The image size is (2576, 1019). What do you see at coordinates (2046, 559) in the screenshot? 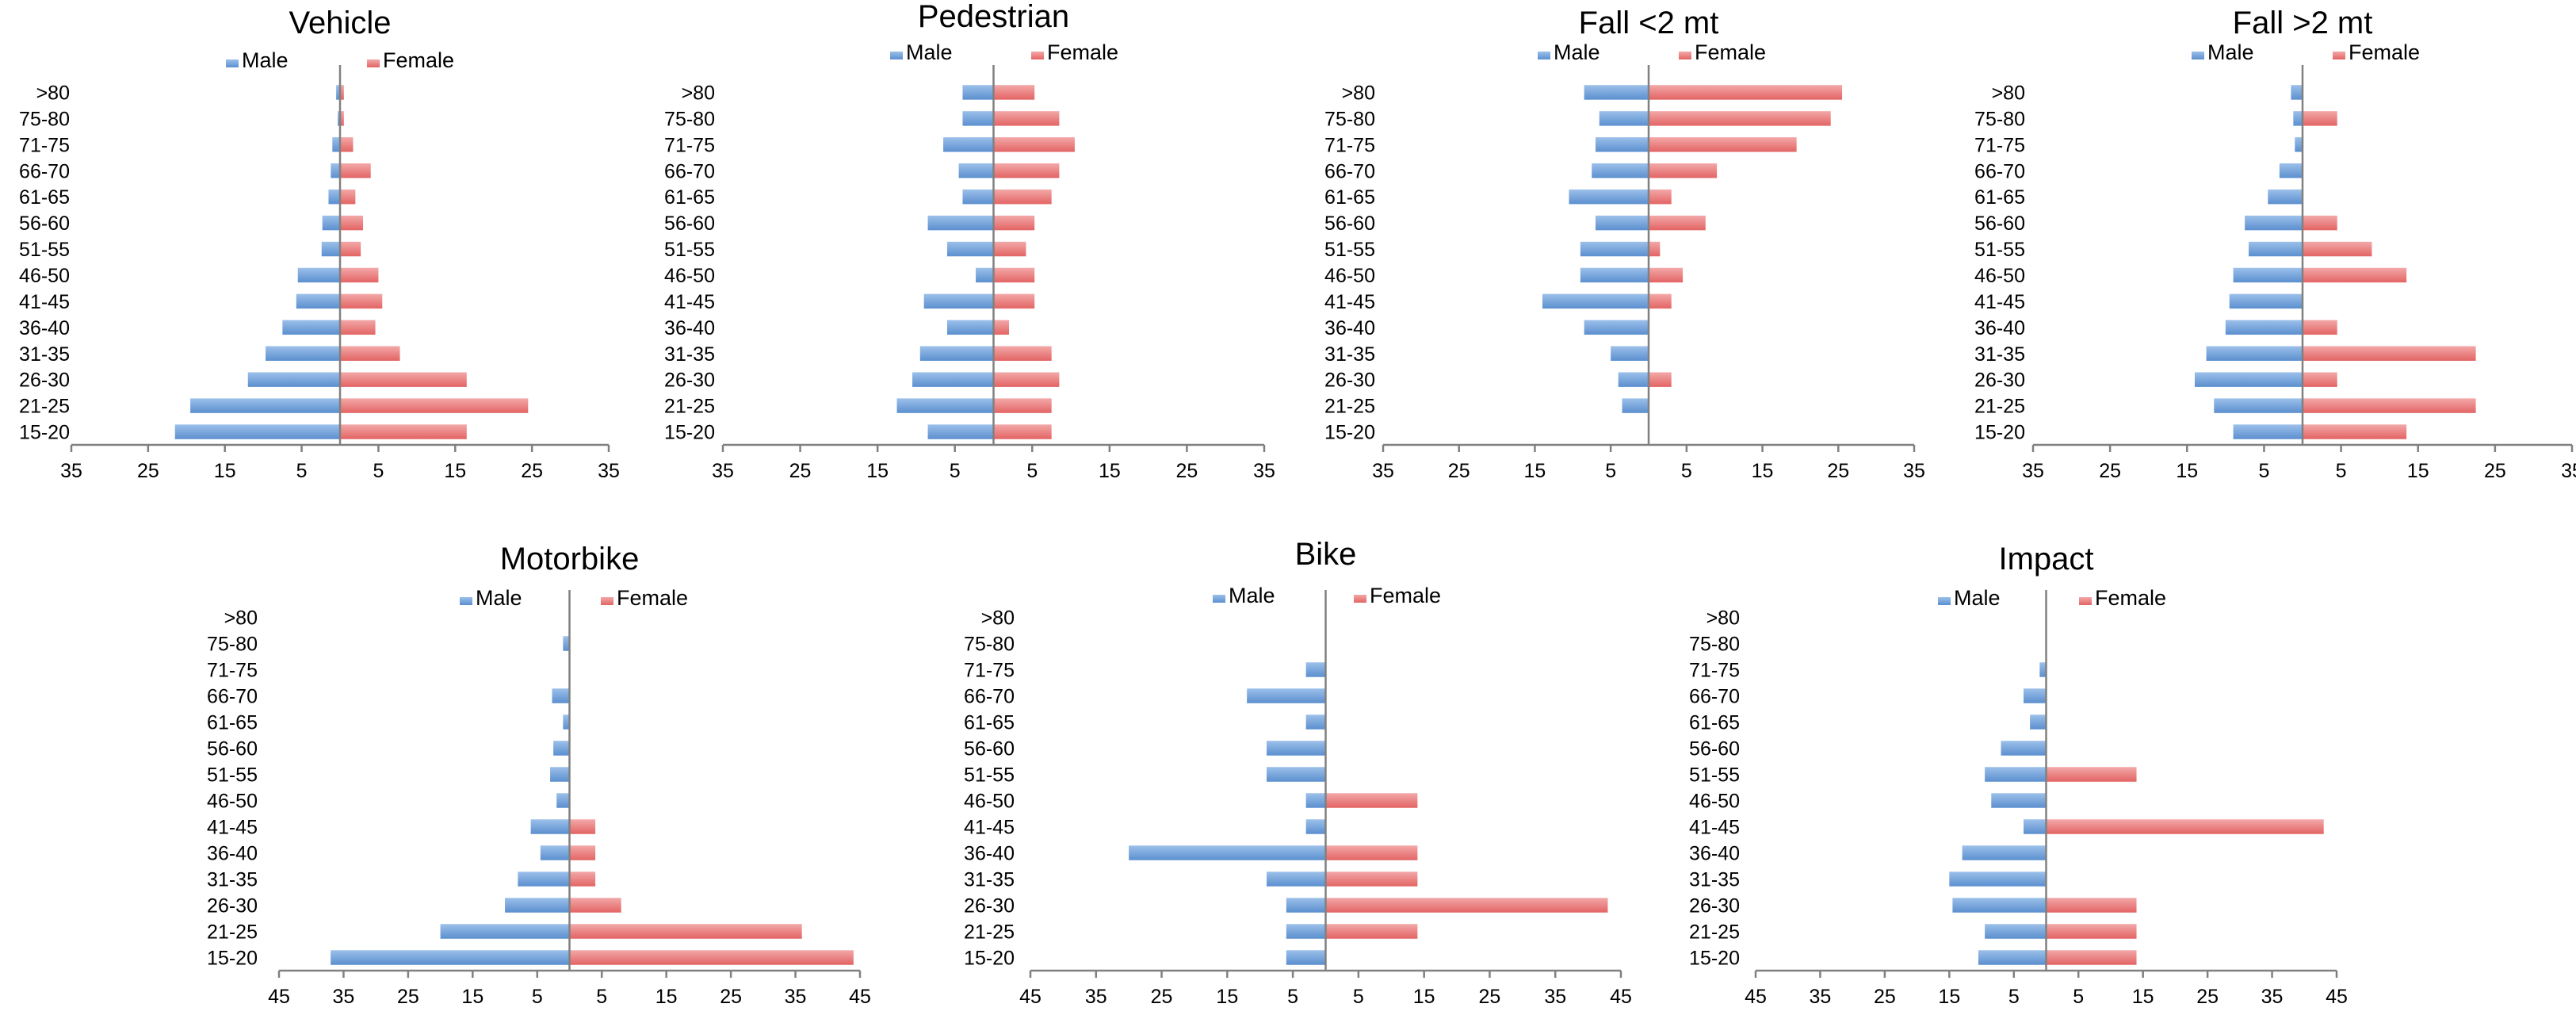
I see `chart-title: Impact` at bounding box center [2046, 559].